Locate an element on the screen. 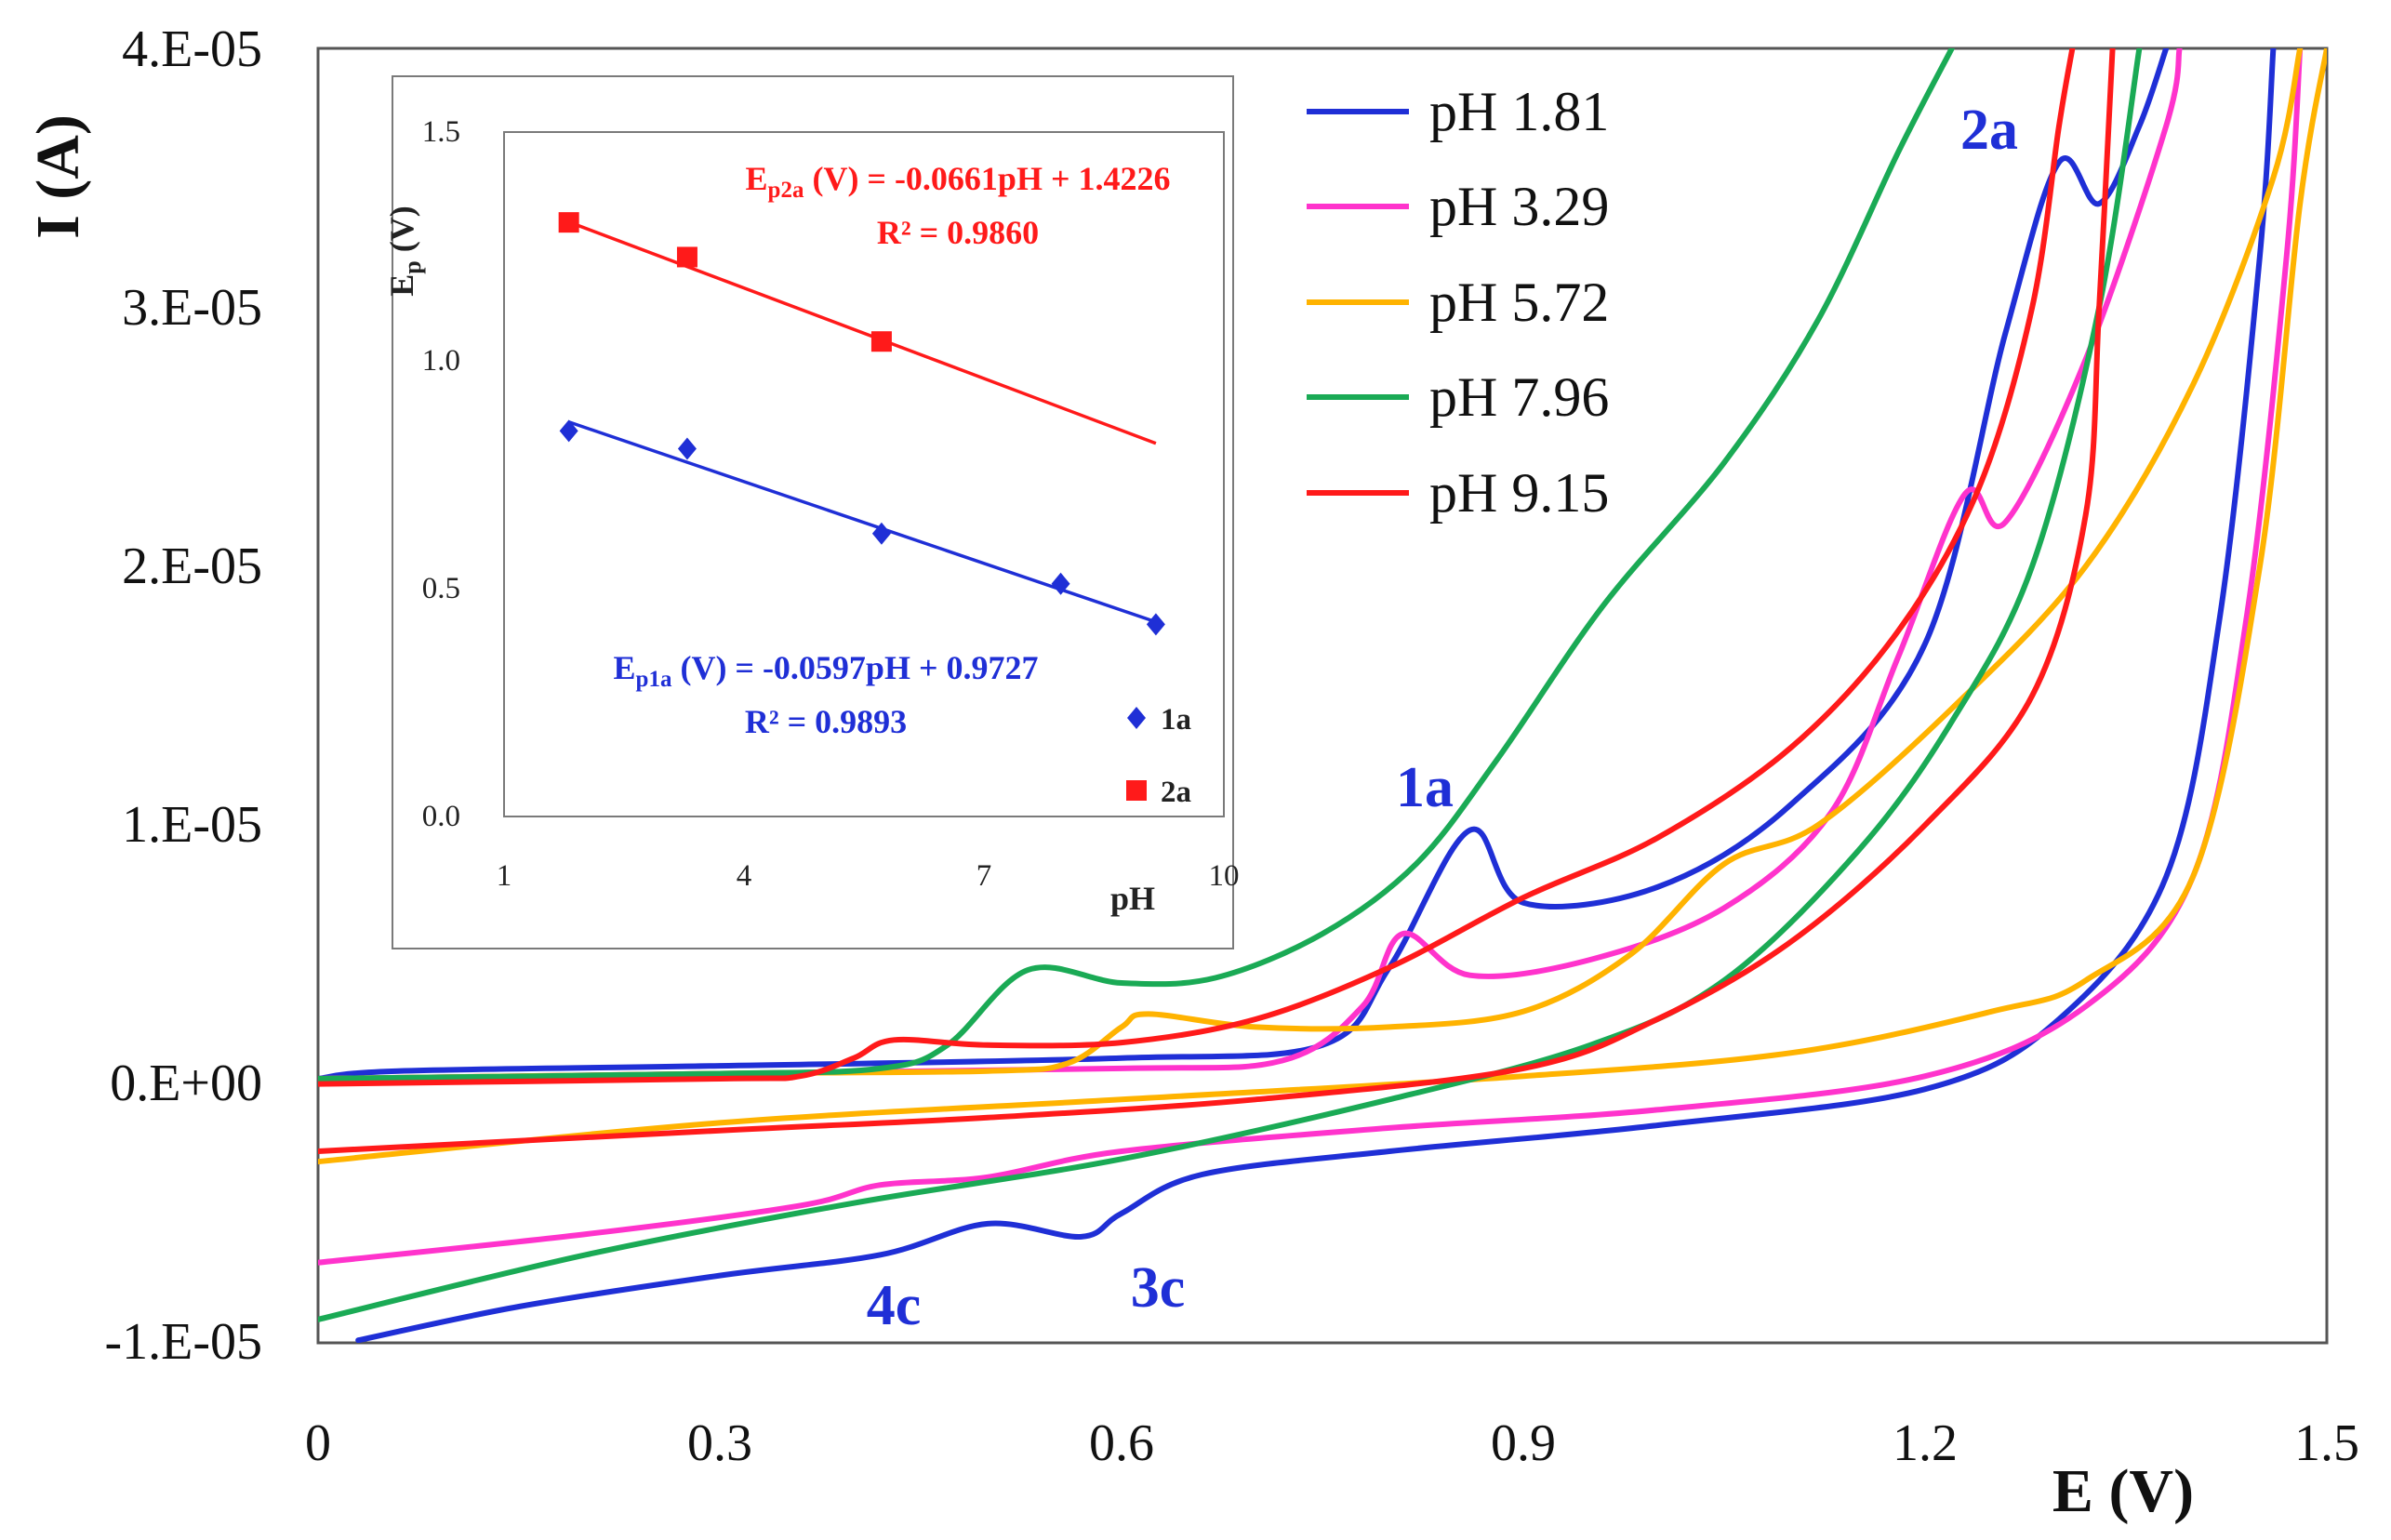 This screenshot has width=2391, height=1540. inset-data-layer is located at coordinates (861, 424).